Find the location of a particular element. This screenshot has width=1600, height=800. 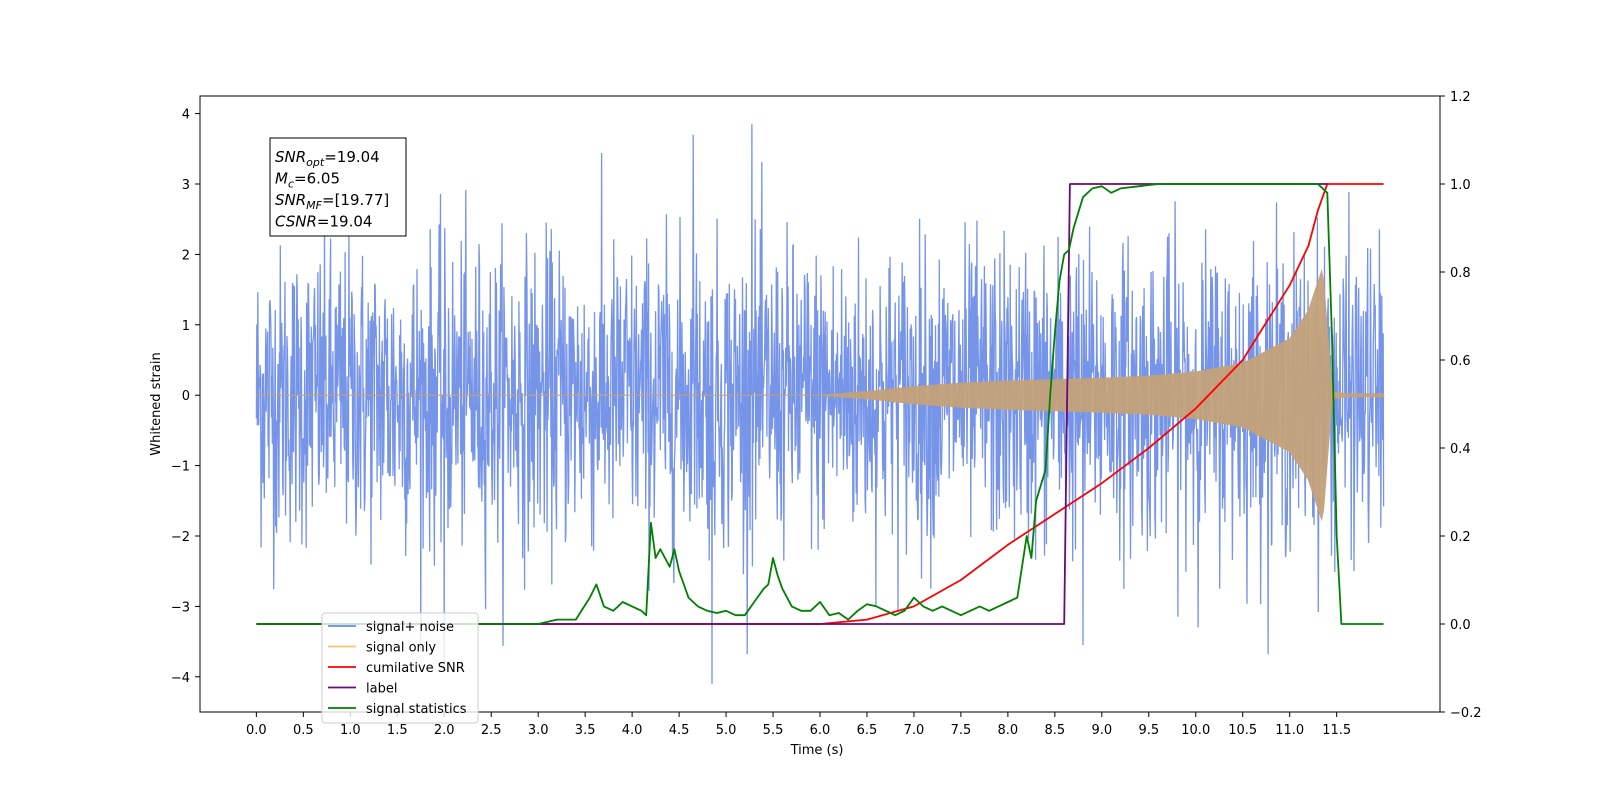

y-tick-label: −3 is located at coordinates (180, 607).